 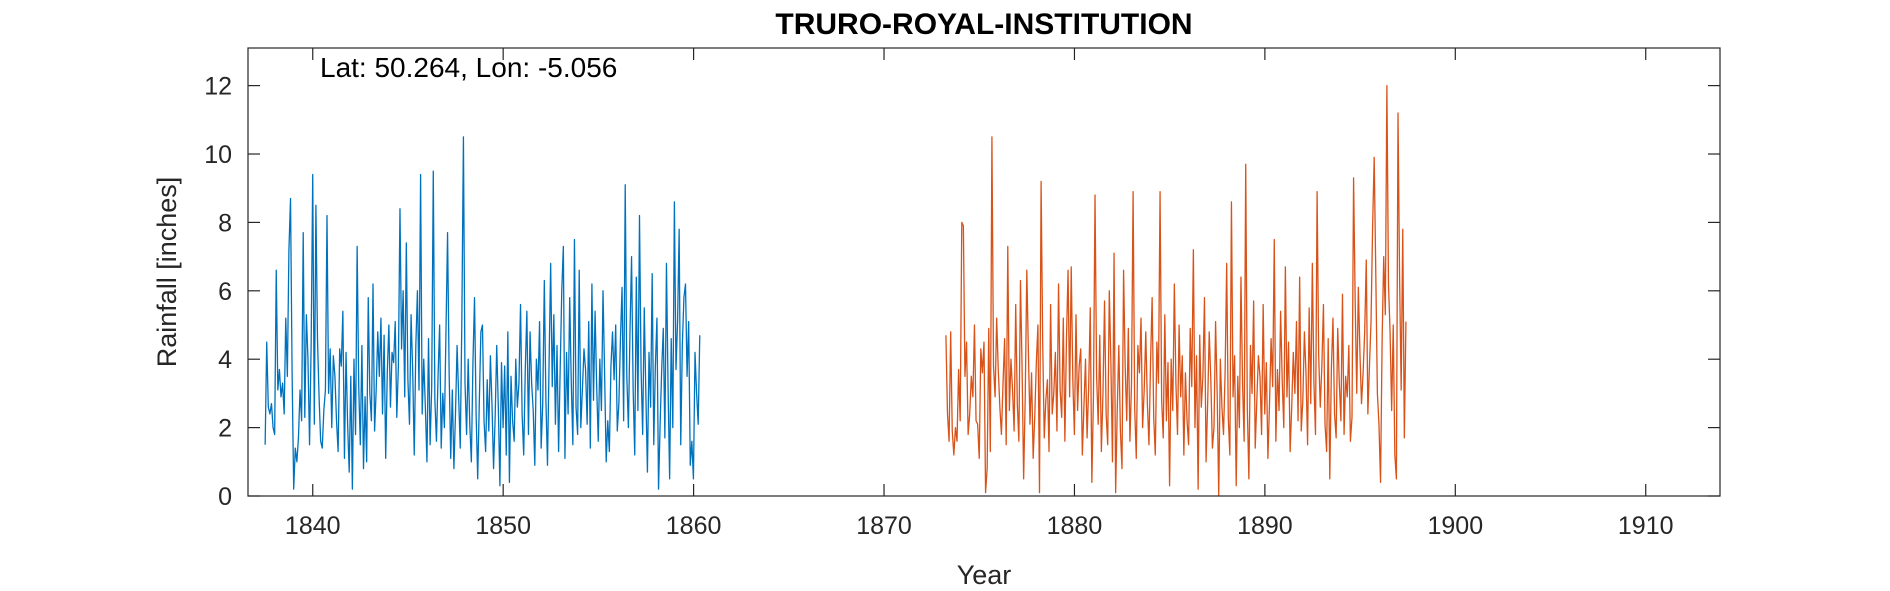 I want to click on x-tick-label: 1870, so click(x=884, y=526).